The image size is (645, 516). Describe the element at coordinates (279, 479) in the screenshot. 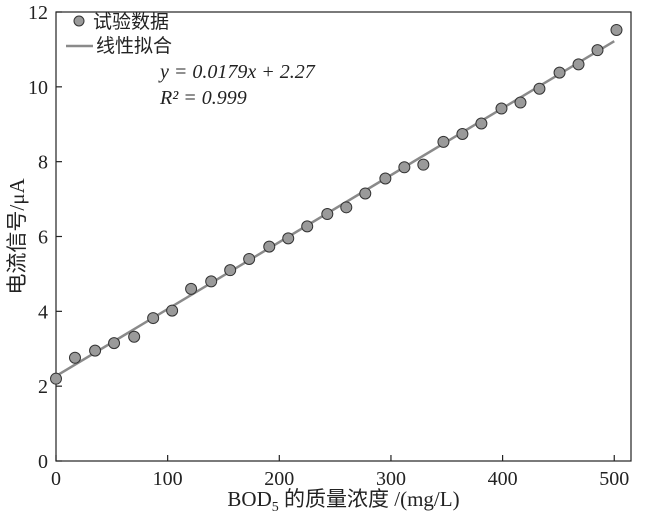

I see `x-tick-label: 200` at that location.